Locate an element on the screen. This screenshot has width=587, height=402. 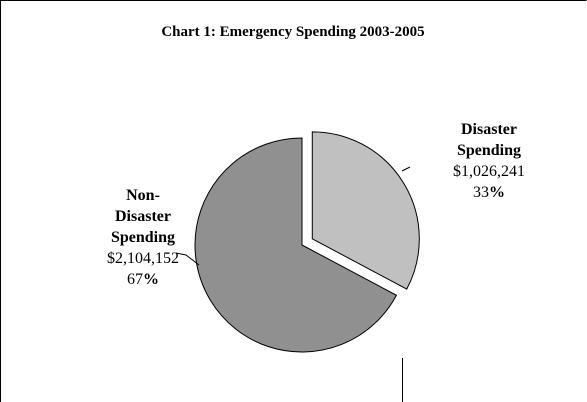
leader-lines is located at coordinates (293, 216).